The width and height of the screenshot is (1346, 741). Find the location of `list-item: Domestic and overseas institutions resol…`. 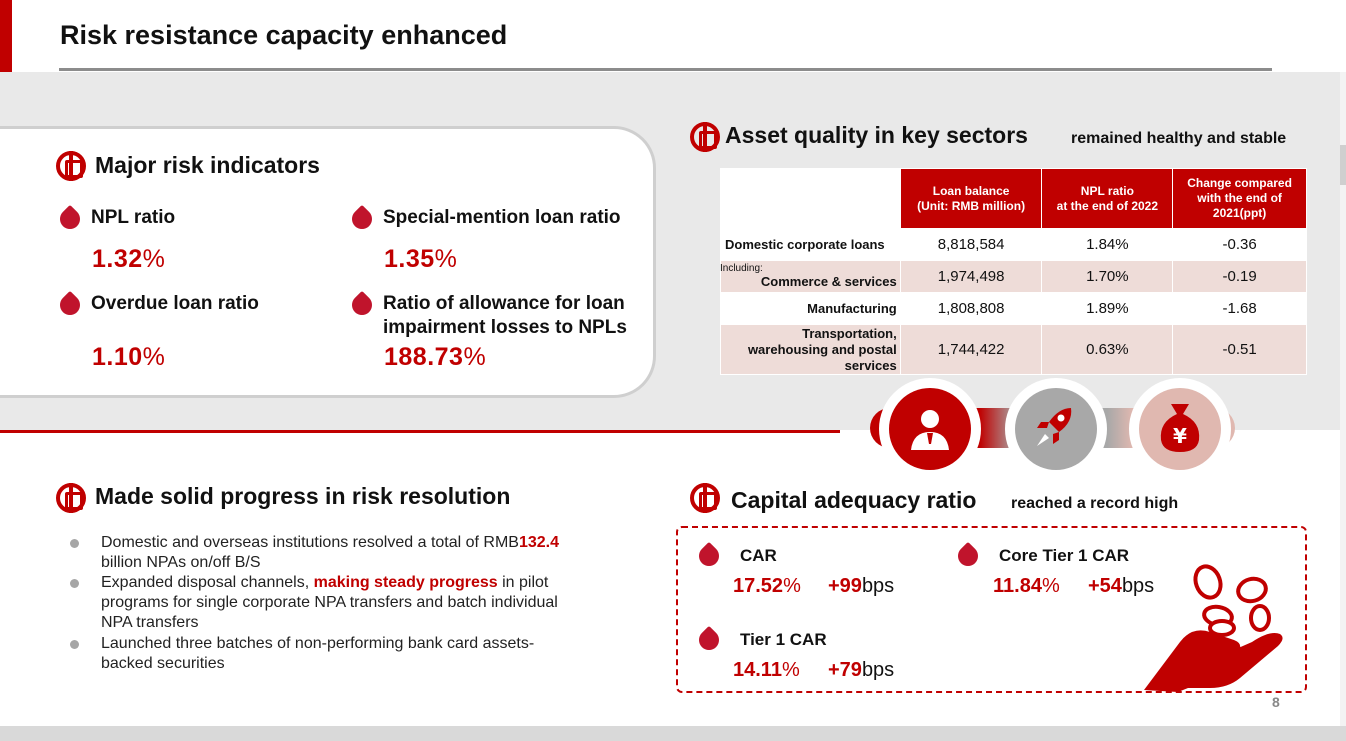

list-item: Domestic and overseas institutions resol… is located at coordinates (330, 553).